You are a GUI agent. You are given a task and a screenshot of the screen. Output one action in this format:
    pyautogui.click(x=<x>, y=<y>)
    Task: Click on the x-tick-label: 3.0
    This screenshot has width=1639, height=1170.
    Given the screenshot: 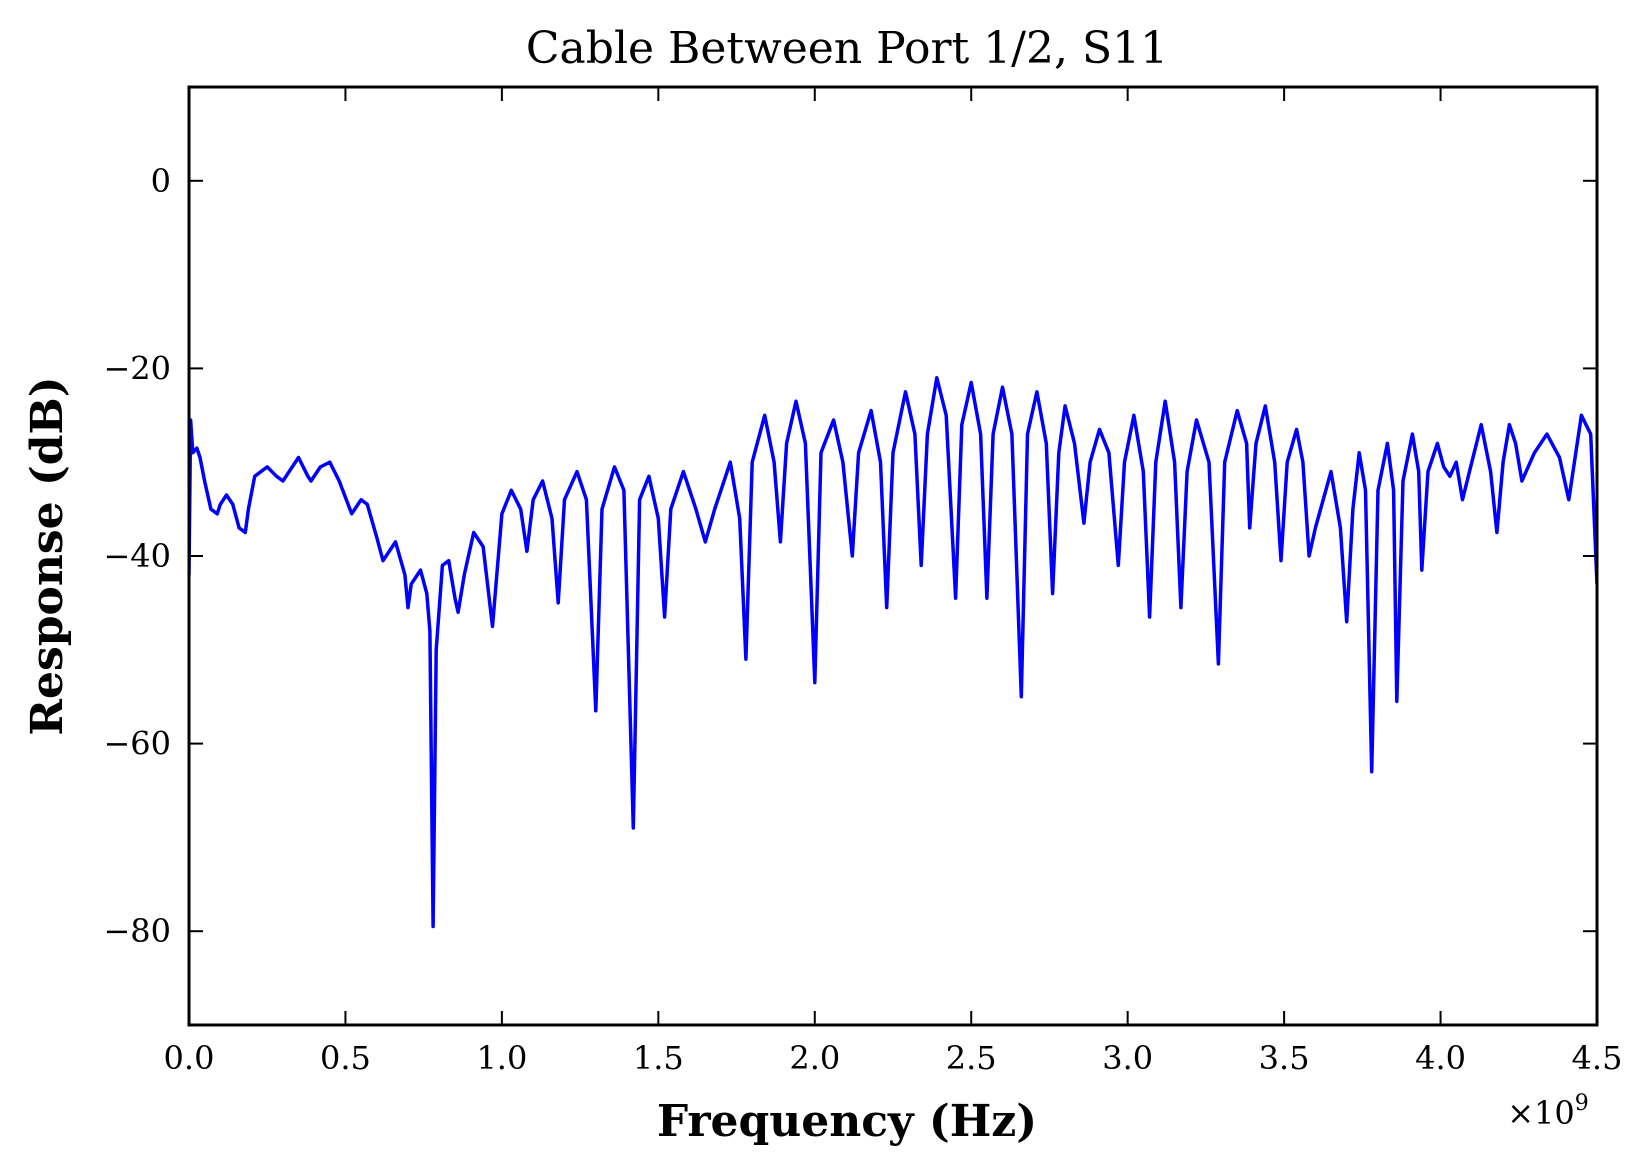 What is the action you would take?
    pyautogui.click(x=1127, y=1058)
    